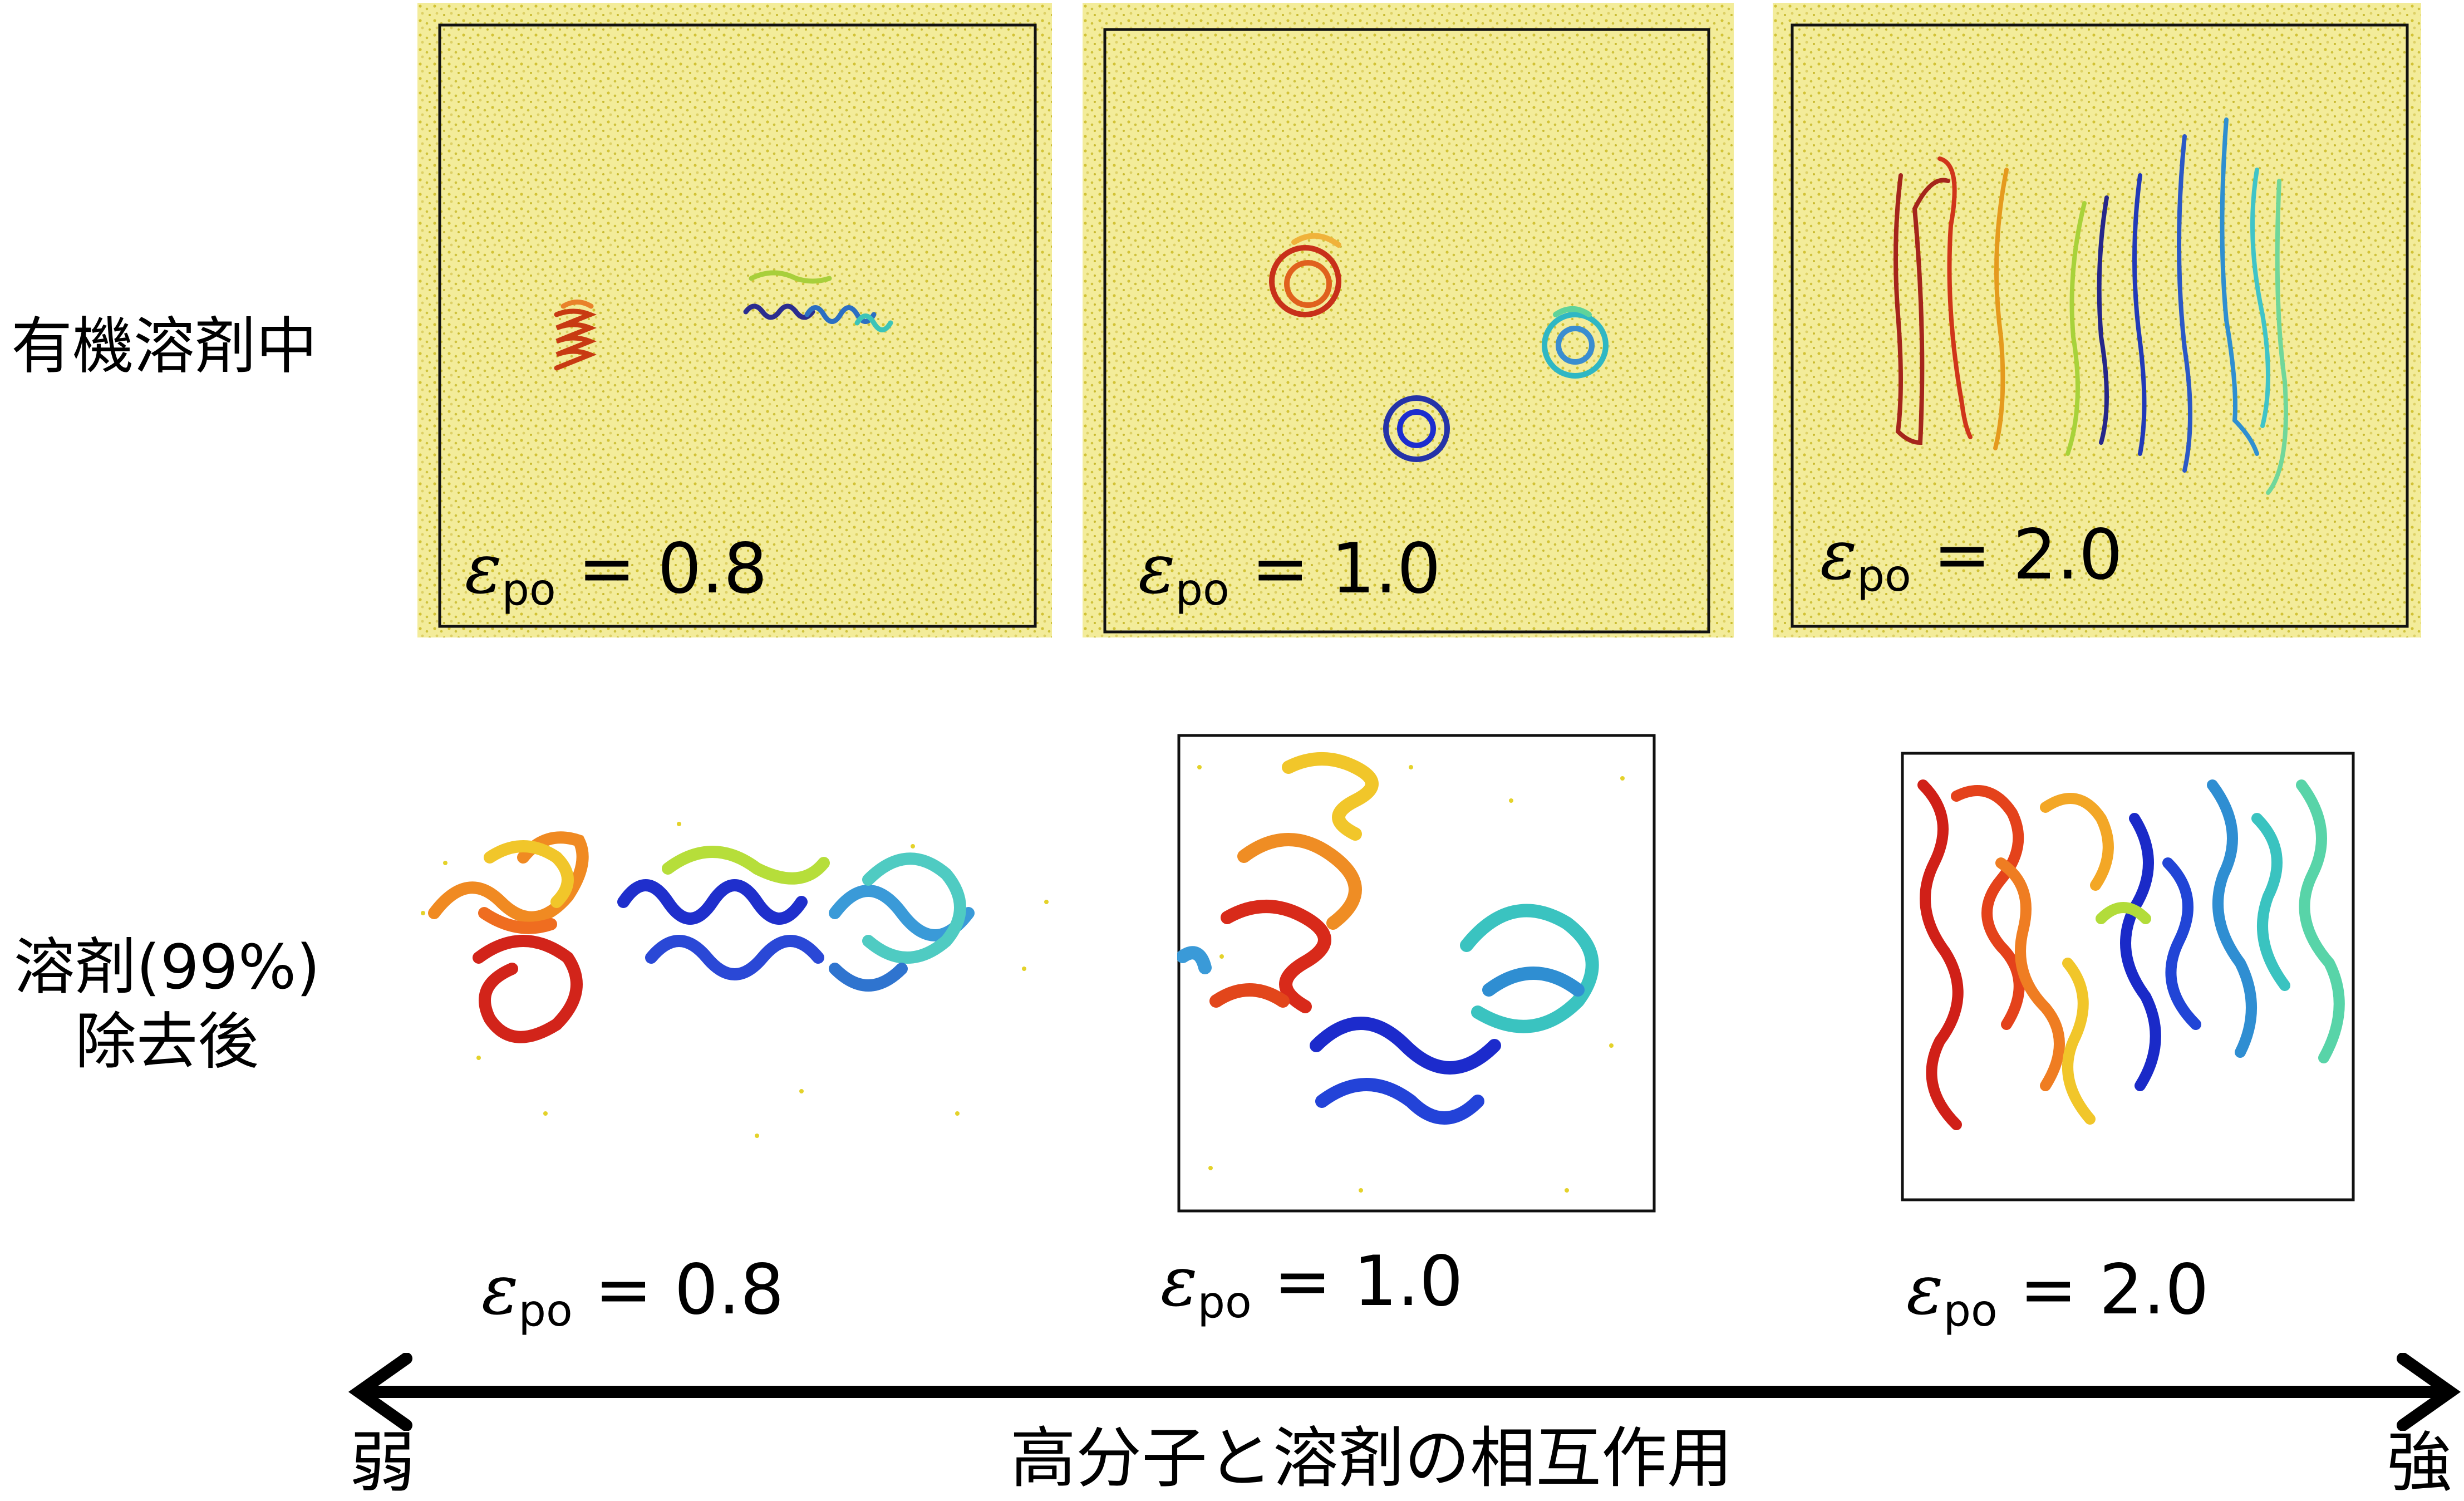  What do you see at coordinates (164, 346) in the screenshot?
I see `row-label-in-solvent: 有機溶剤中` at bounding box center [164, 346].